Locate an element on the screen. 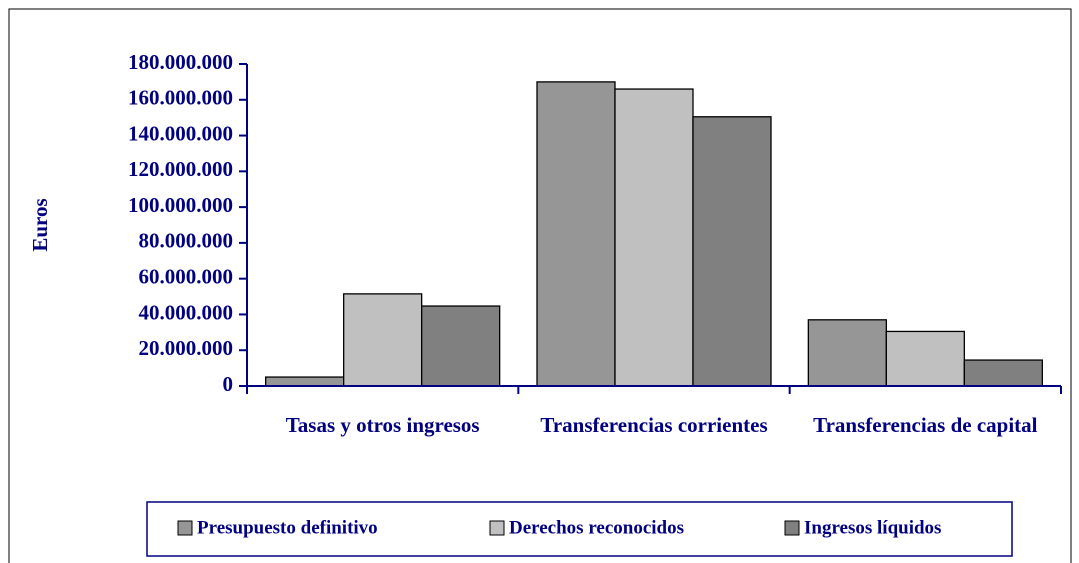  y-tick-label: 40.000.000 is located at coordinates (186, 312).